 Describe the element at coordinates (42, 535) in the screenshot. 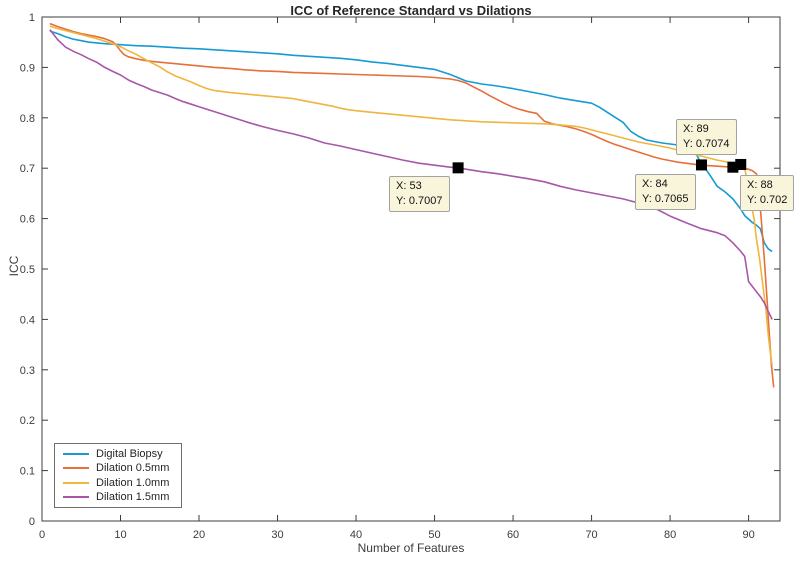

I see `x-tick-label: 0` at that location.